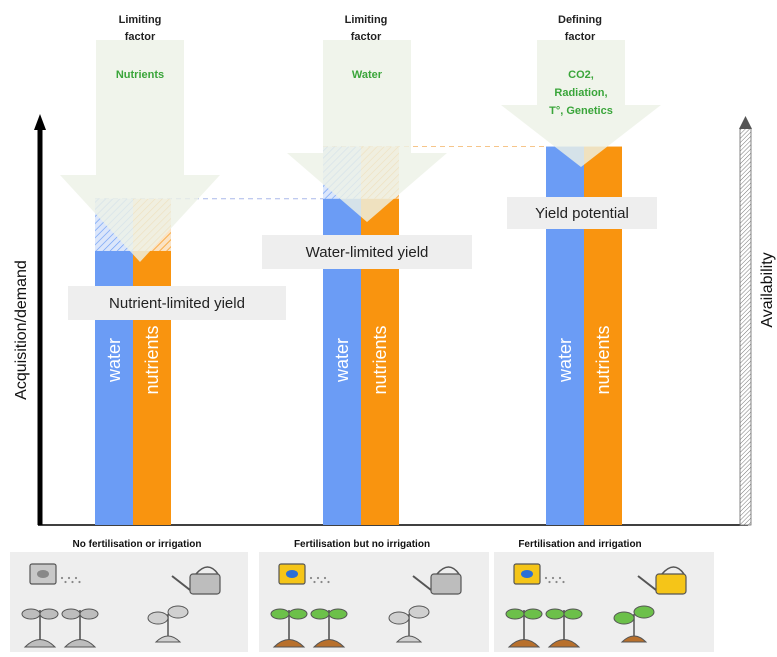 This screenshot has height=657, width=777. What do you see at coordinates (362, 544) in the screenshot?
I see `scenario-label-2: Fertilisation but no irrigation` at bounding box center [362, 544].